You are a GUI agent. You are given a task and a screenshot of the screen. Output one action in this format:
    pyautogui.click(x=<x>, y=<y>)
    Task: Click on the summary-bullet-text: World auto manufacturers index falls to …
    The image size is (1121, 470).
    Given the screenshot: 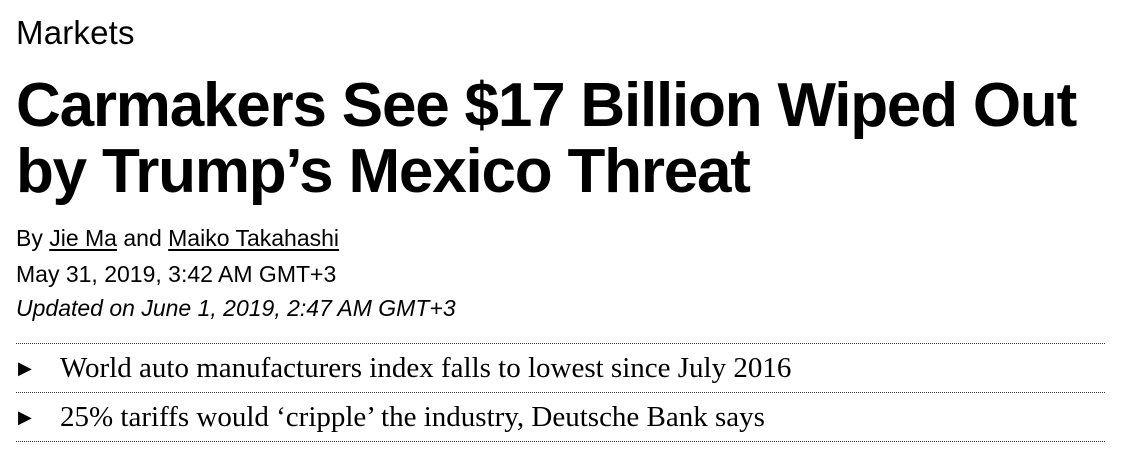 What is the action you would take?
    pyautogui.click(x=426, y=368)
    